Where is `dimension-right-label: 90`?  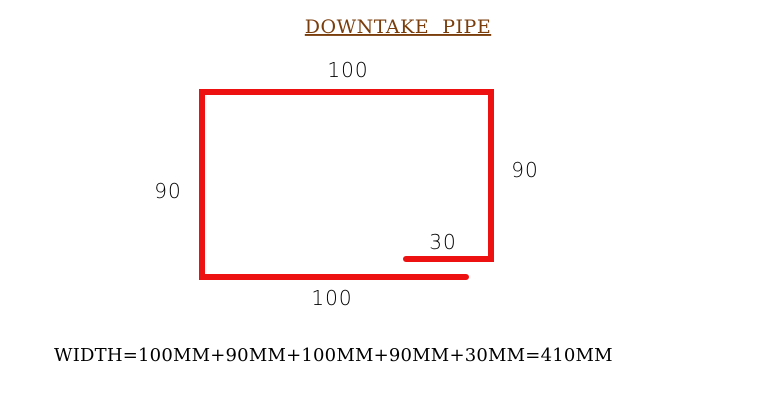 dimension-right-label: 90 is located at coordinates (524, 170).